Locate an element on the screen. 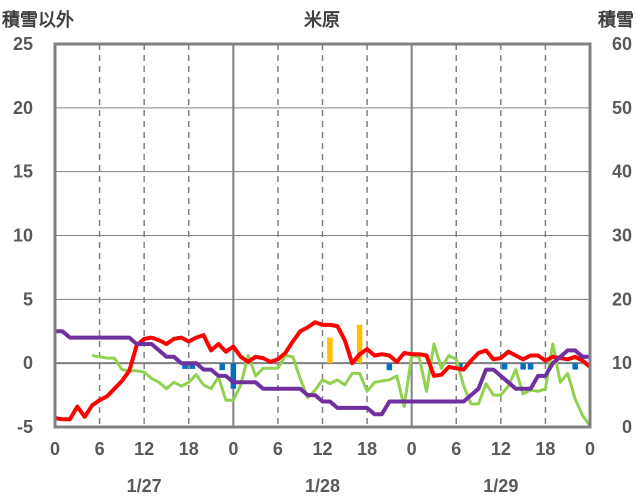  right-tick-label: 10 is located at coordinates (622, 363).